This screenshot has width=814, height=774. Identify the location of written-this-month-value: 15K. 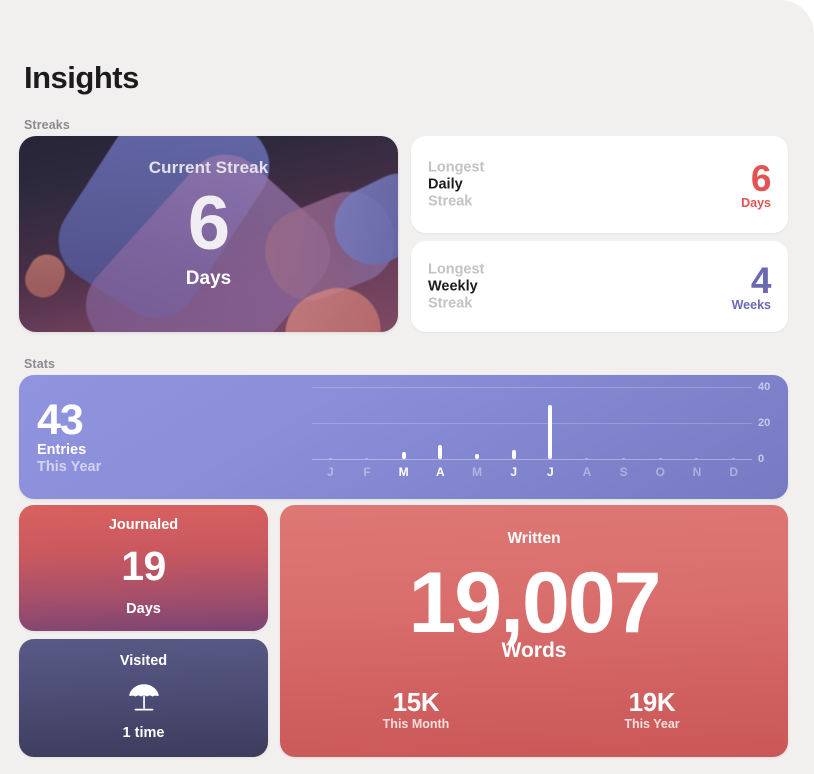
(416, 702).